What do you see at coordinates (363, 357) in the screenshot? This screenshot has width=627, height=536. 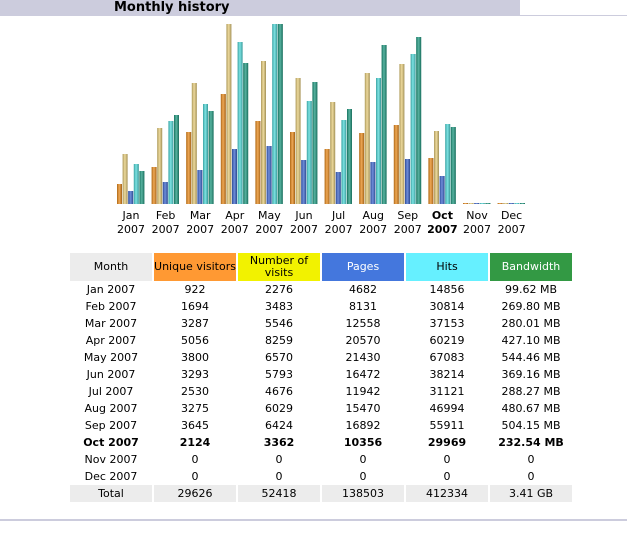 I see `row-value-cell: 21430` at bounding box center [363, 357].